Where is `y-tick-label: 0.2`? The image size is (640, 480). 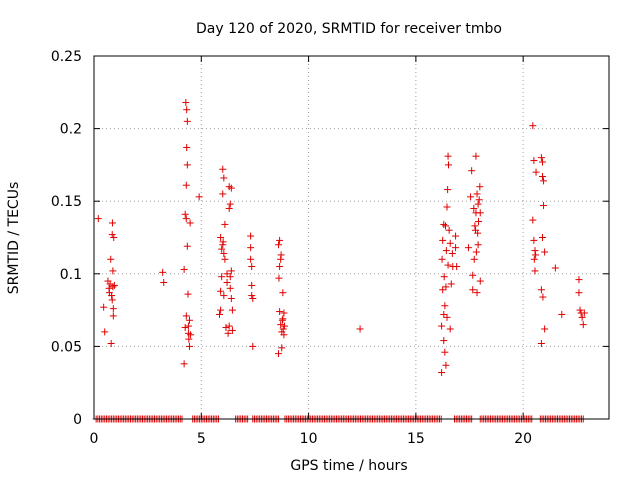
y-tick-label: 0.2 is located at coordinates (71, 130).